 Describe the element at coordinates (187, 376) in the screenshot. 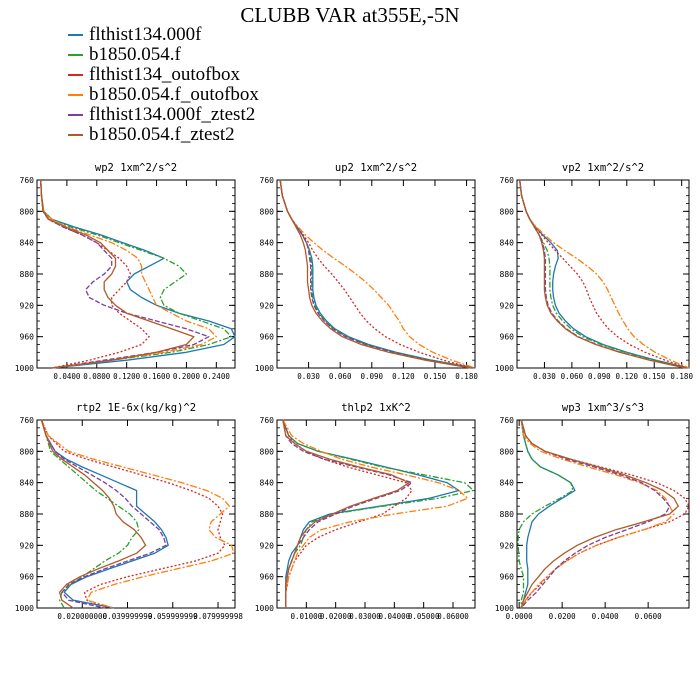

I see `x-tick-label: 0.2000` at that location.